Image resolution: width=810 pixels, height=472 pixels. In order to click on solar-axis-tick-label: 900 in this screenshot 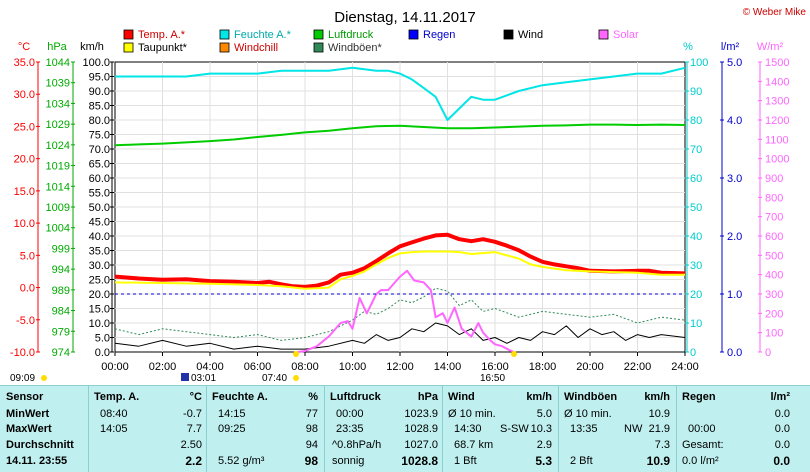, I will do `click(774, 179)`.